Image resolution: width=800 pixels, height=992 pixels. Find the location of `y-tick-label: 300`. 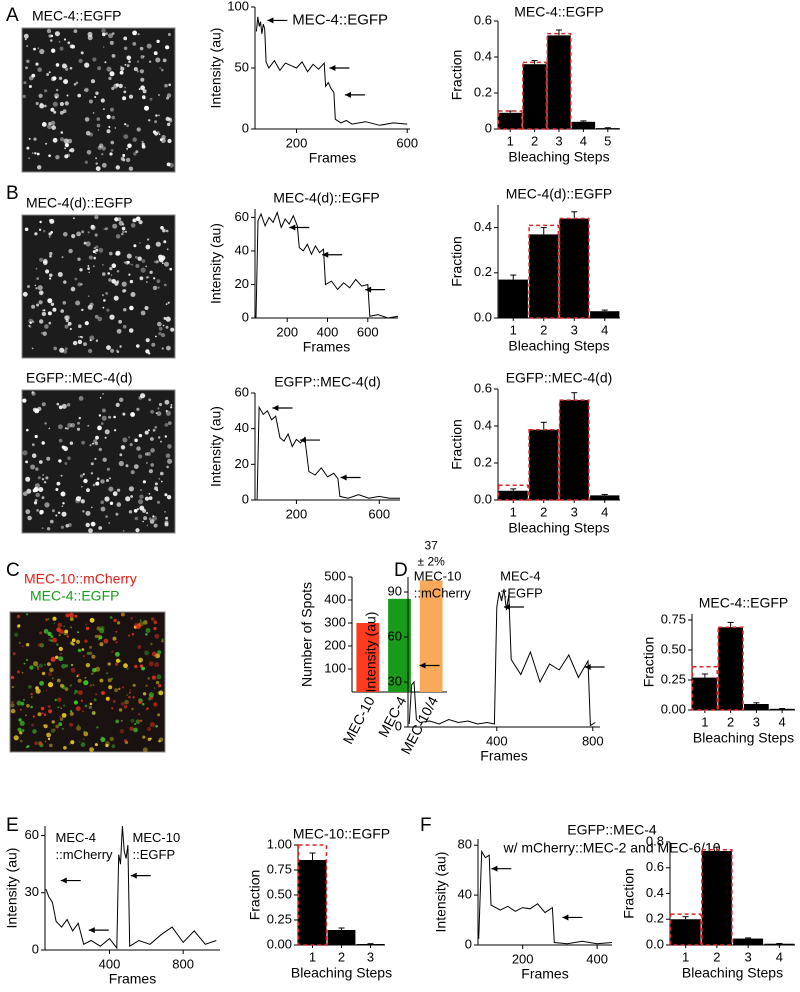

y-tick-label: 300 is located at coordinates (335, 621).